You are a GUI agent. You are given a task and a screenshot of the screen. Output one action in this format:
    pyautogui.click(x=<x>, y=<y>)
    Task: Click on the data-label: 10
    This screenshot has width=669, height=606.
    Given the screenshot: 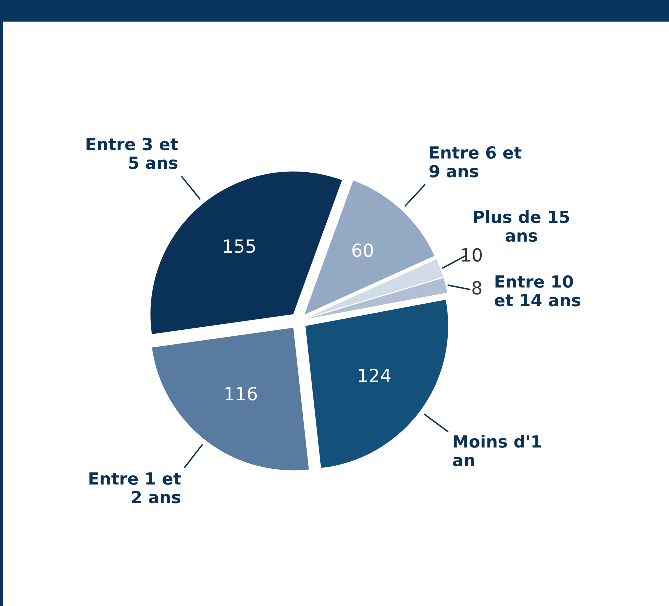 What is the action you would take?
    pyautogui.click(x=472, y=255)
    